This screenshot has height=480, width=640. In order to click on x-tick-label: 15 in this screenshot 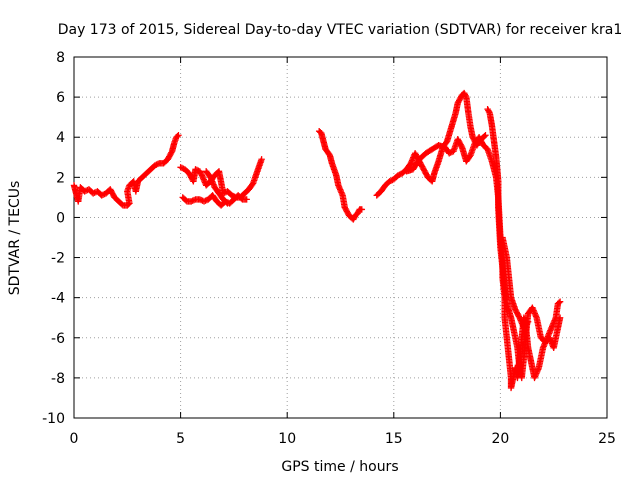, I will do `click(394, 439)`.